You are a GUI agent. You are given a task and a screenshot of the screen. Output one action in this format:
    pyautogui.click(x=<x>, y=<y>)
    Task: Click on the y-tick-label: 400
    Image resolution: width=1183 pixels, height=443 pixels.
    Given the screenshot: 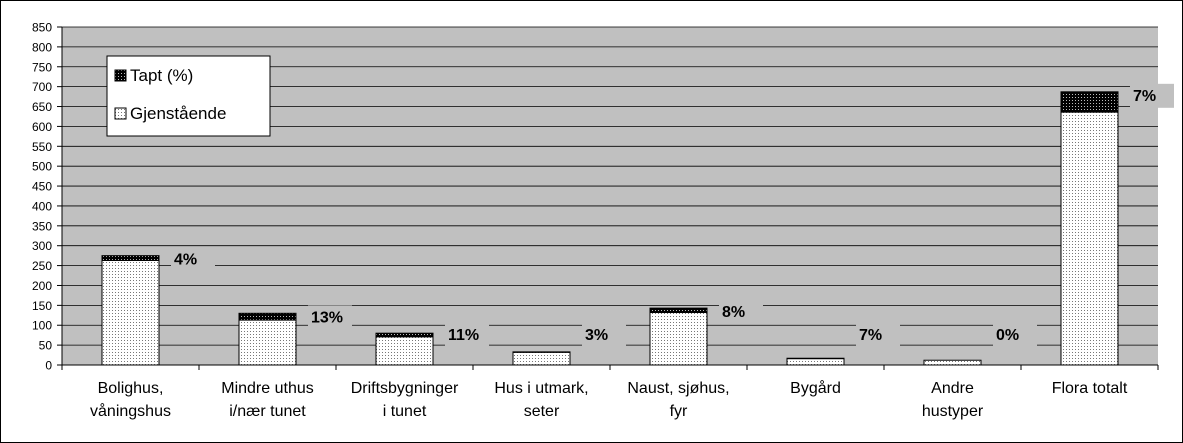 What is the action you would take?
    pyautogui.click(x=42, y=206)
    